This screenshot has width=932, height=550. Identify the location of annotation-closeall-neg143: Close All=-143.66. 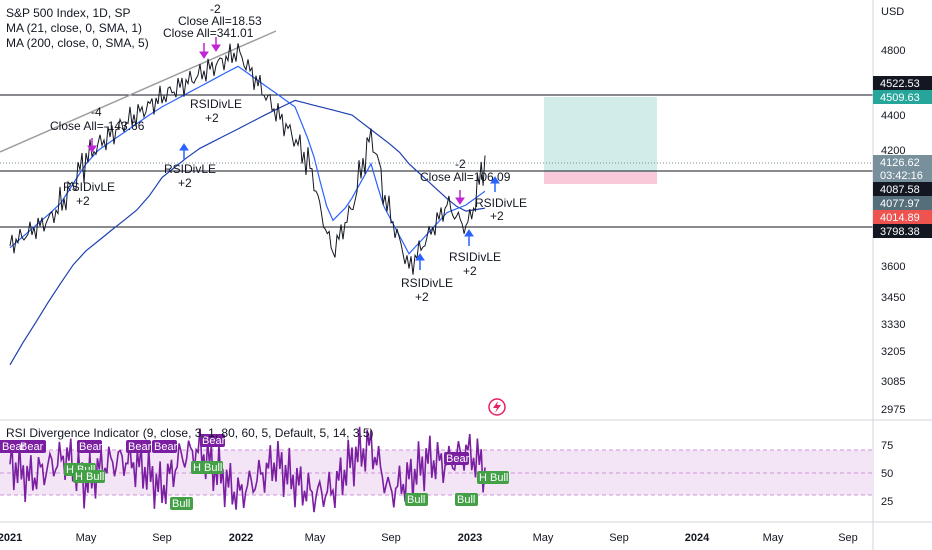
(97, 126).